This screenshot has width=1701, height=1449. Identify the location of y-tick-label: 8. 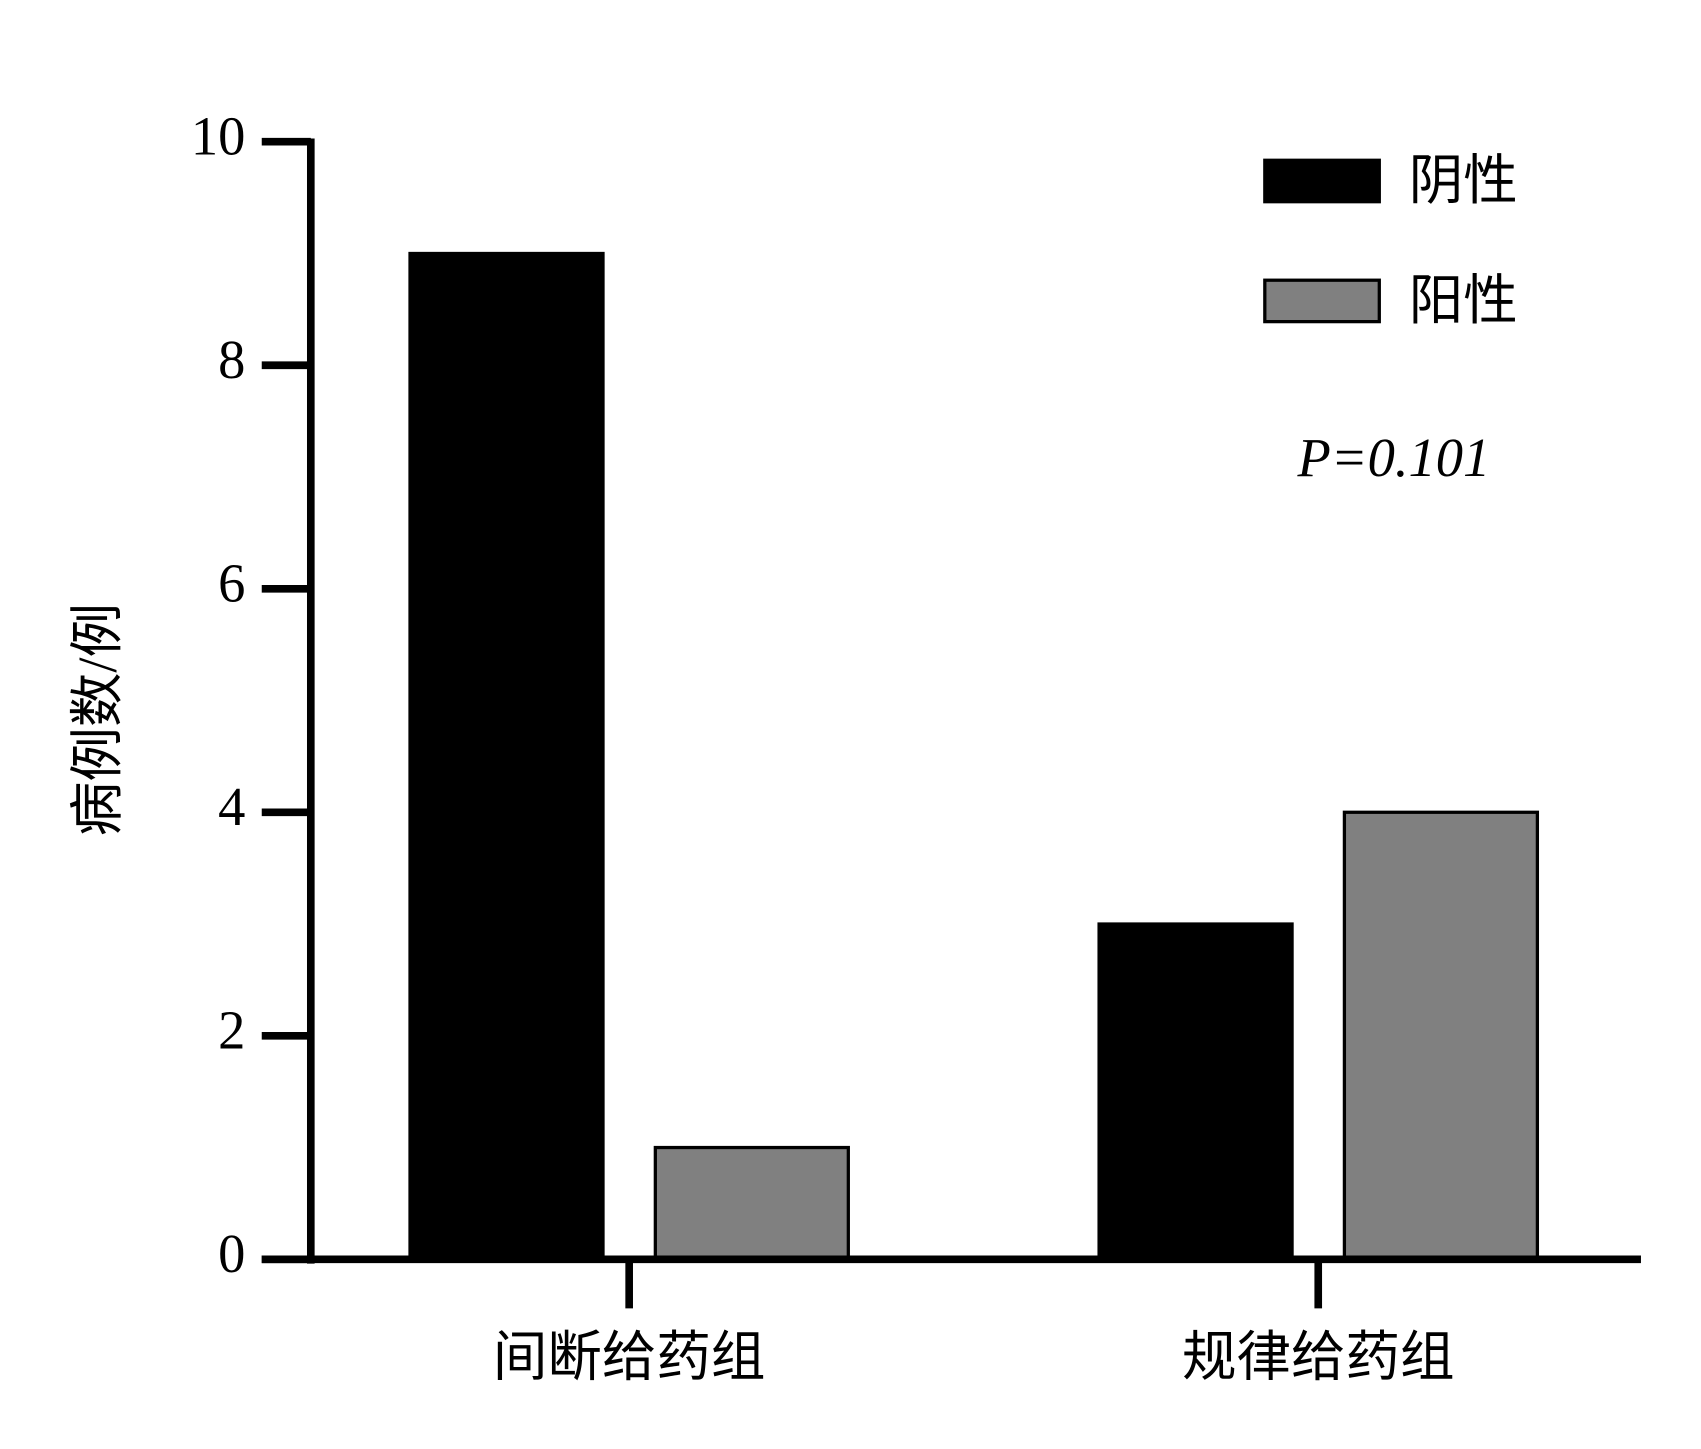
(231, 359).